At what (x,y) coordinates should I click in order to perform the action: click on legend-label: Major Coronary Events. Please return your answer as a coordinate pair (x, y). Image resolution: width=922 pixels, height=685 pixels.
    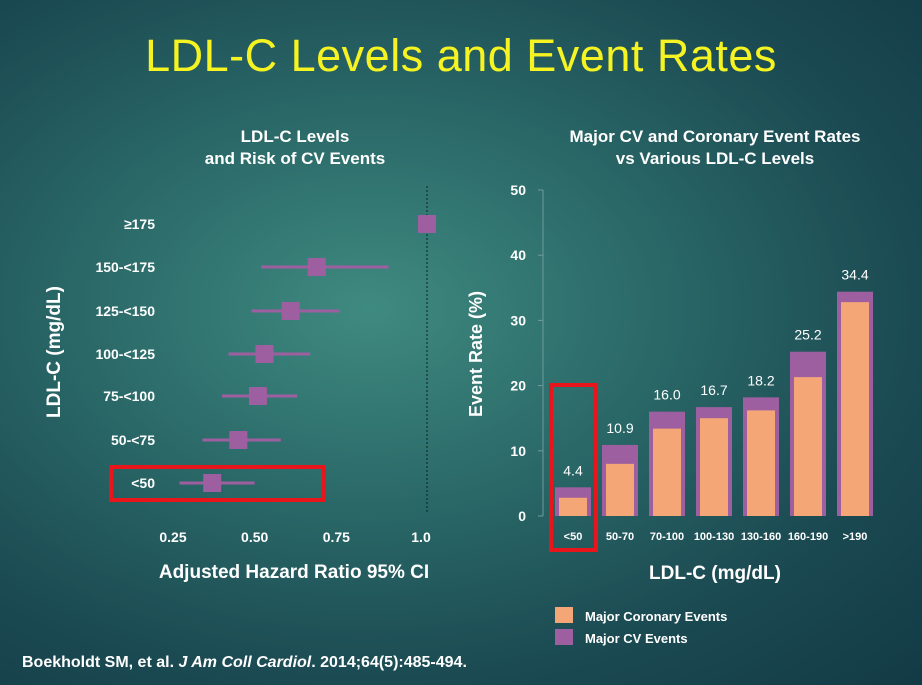
    Looking at the image, I should click on (656, 616).